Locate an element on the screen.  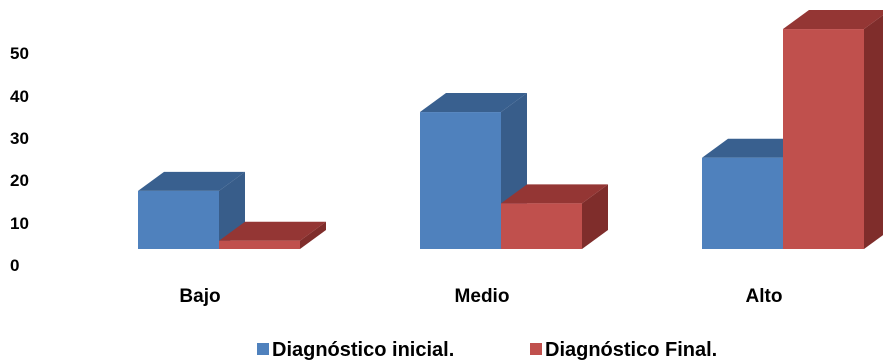
x-tick-label-alto: Alto is located at coordinates (764, 296).